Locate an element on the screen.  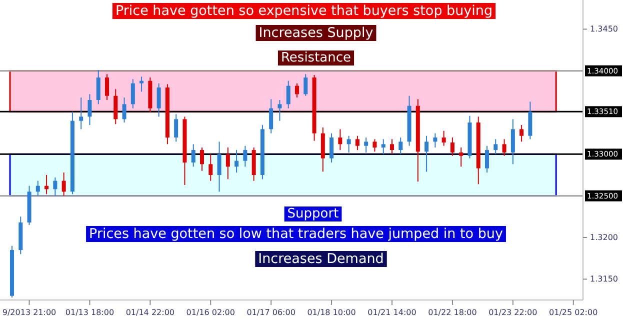
x-tick-label: 01/13 18:00 is located at coordinates (89, 312).